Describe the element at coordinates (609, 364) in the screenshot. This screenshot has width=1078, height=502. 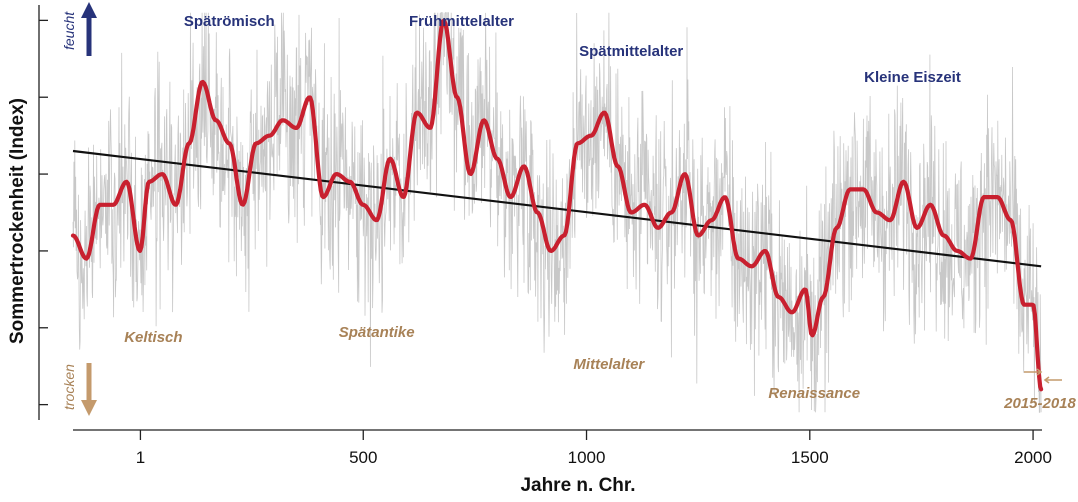
I see `period-label-dry-2: Mittelalter` at that location.